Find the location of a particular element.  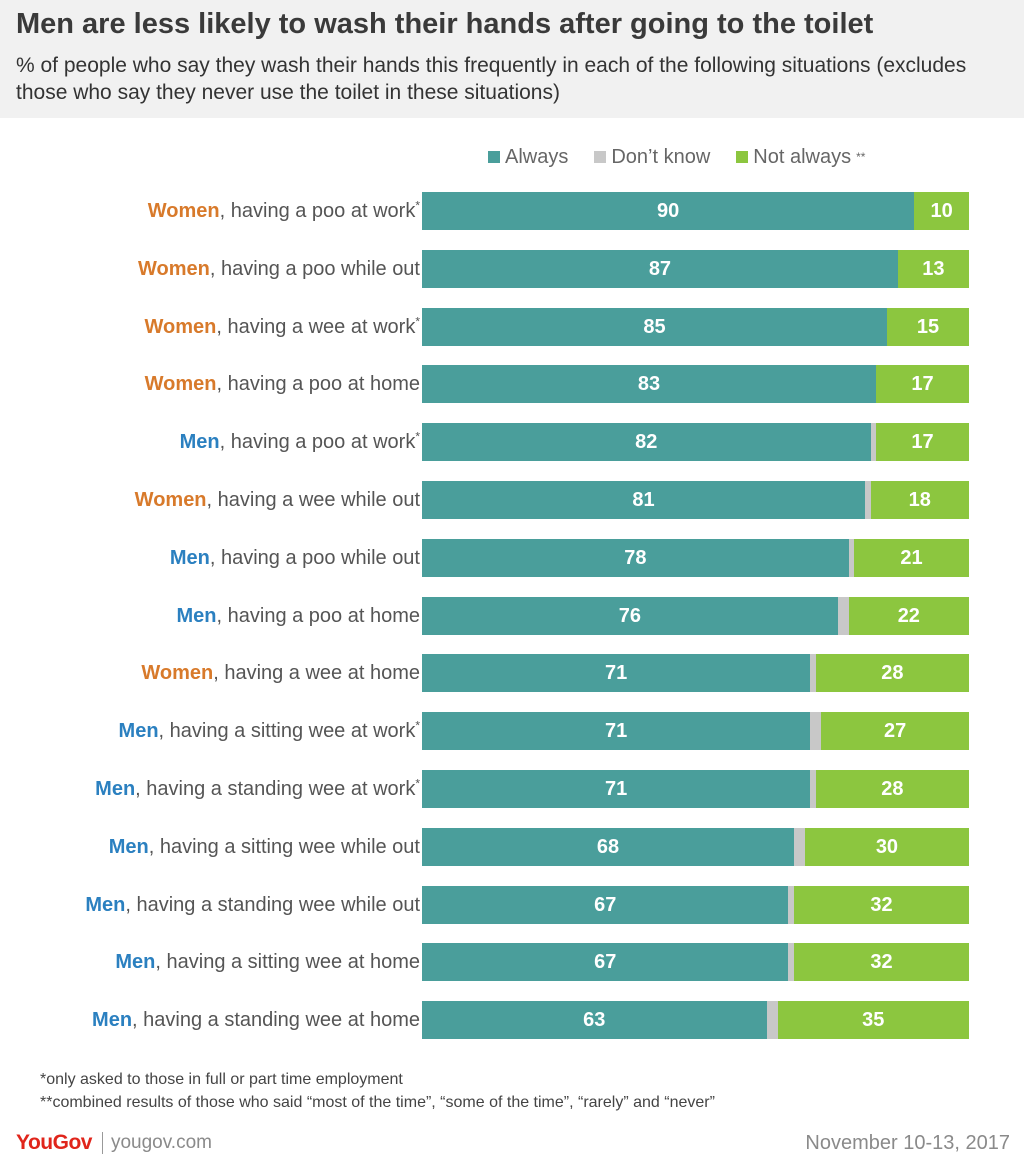

row-label: Men, having a sitting wee at home is located at coordinates (267, 962).